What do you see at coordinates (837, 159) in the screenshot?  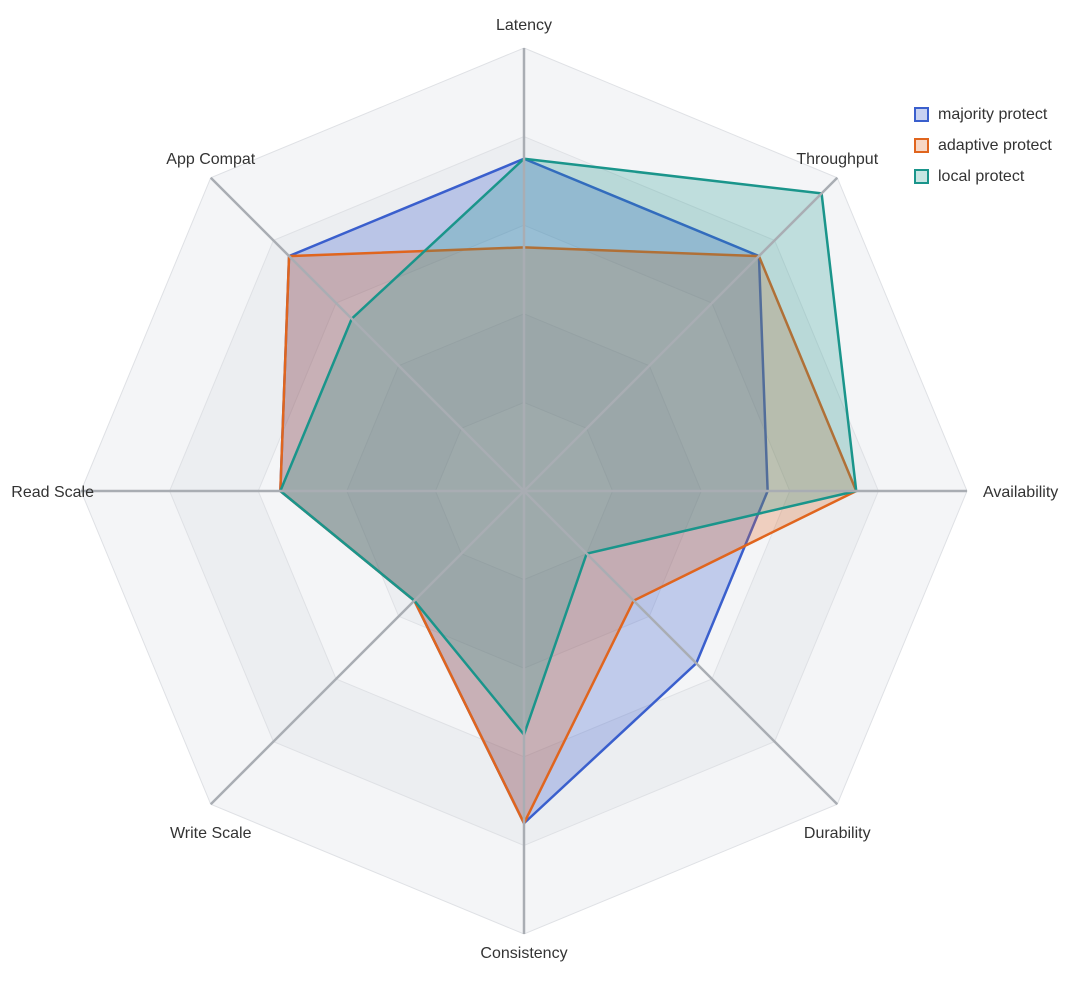 I see `axis-label-throughput: Throughput` at bounding box center [837, 159].